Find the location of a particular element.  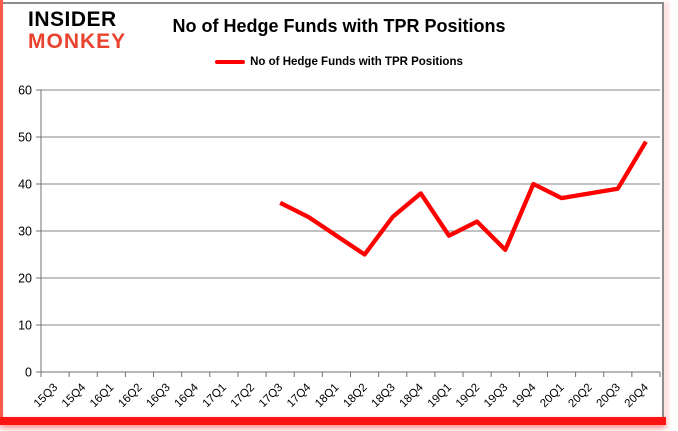

x-axis-label: 15Q4 is located at coordinates (74, 395).